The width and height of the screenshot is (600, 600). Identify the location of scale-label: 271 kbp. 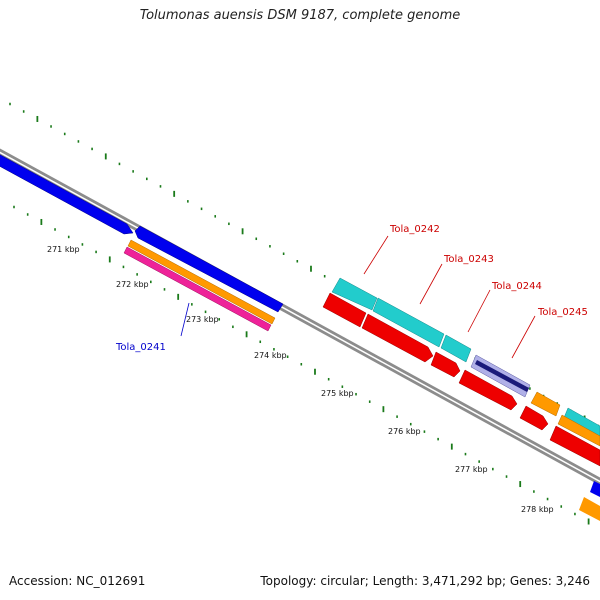
(63, 249).